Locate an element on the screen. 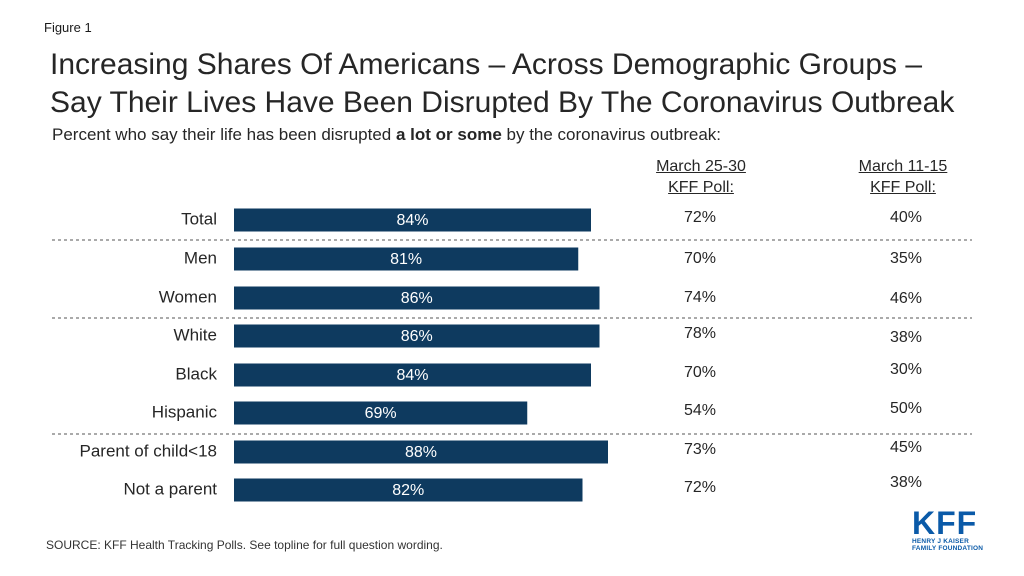 The height and width of the screenshot is (576, 1024). bar-value-women: 86% is located at coordinates (417, 298).